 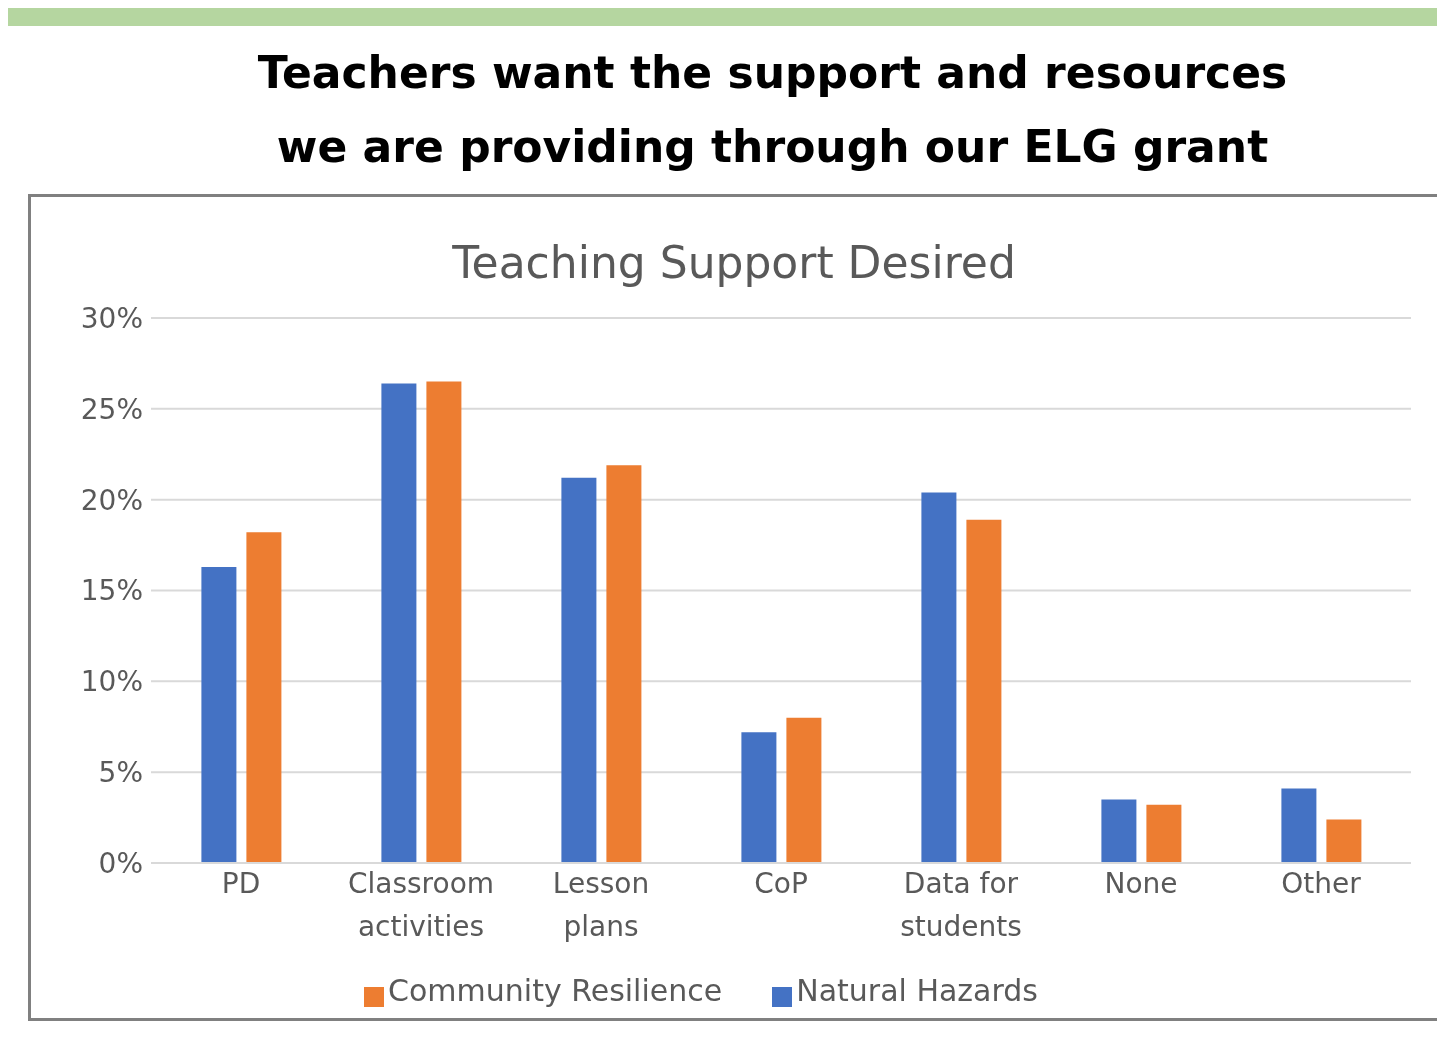 What do you see at coordinates (241, 883) in the screenshot?
I see `x-tick-label: PD` at bounding box center [241, 883].